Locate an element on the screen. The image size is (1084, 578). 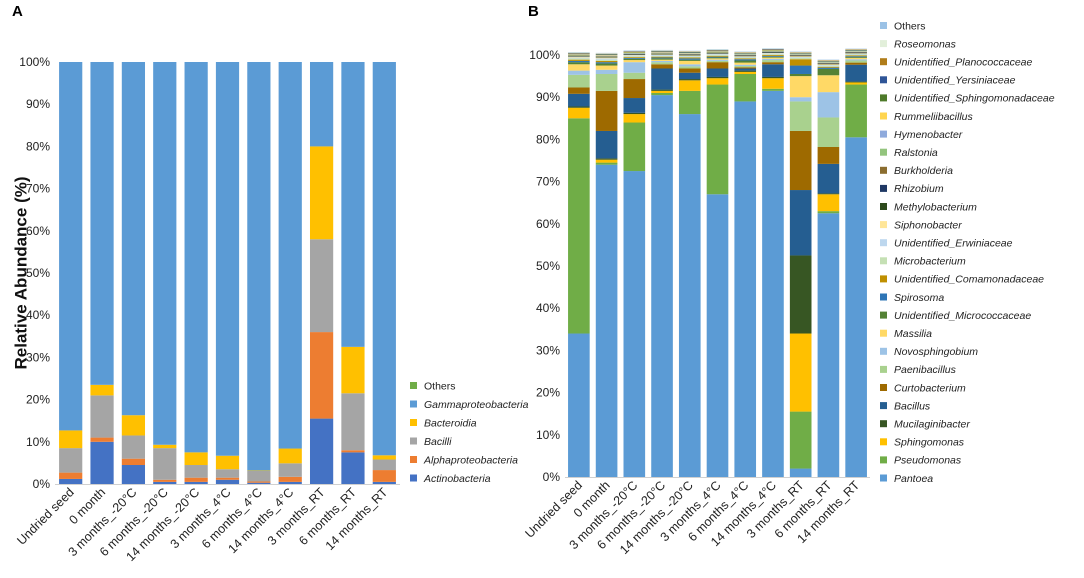
y-axis-label: Relative Abundance (%) is located at coordinates (20, 272).